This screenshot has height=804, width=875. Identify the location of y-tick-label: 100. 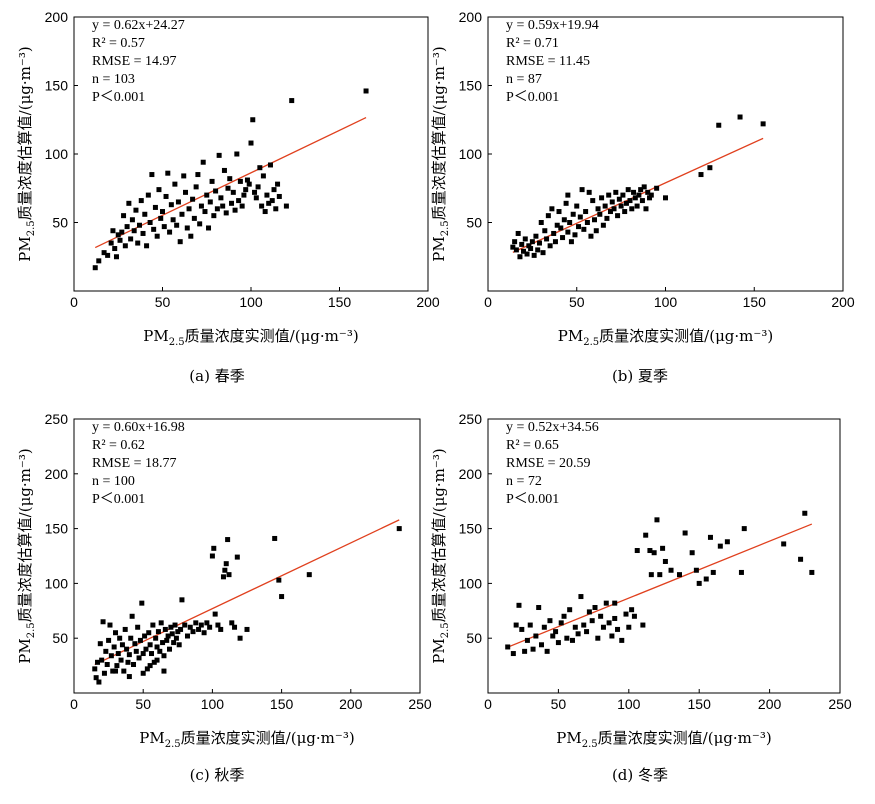
(471, 154).